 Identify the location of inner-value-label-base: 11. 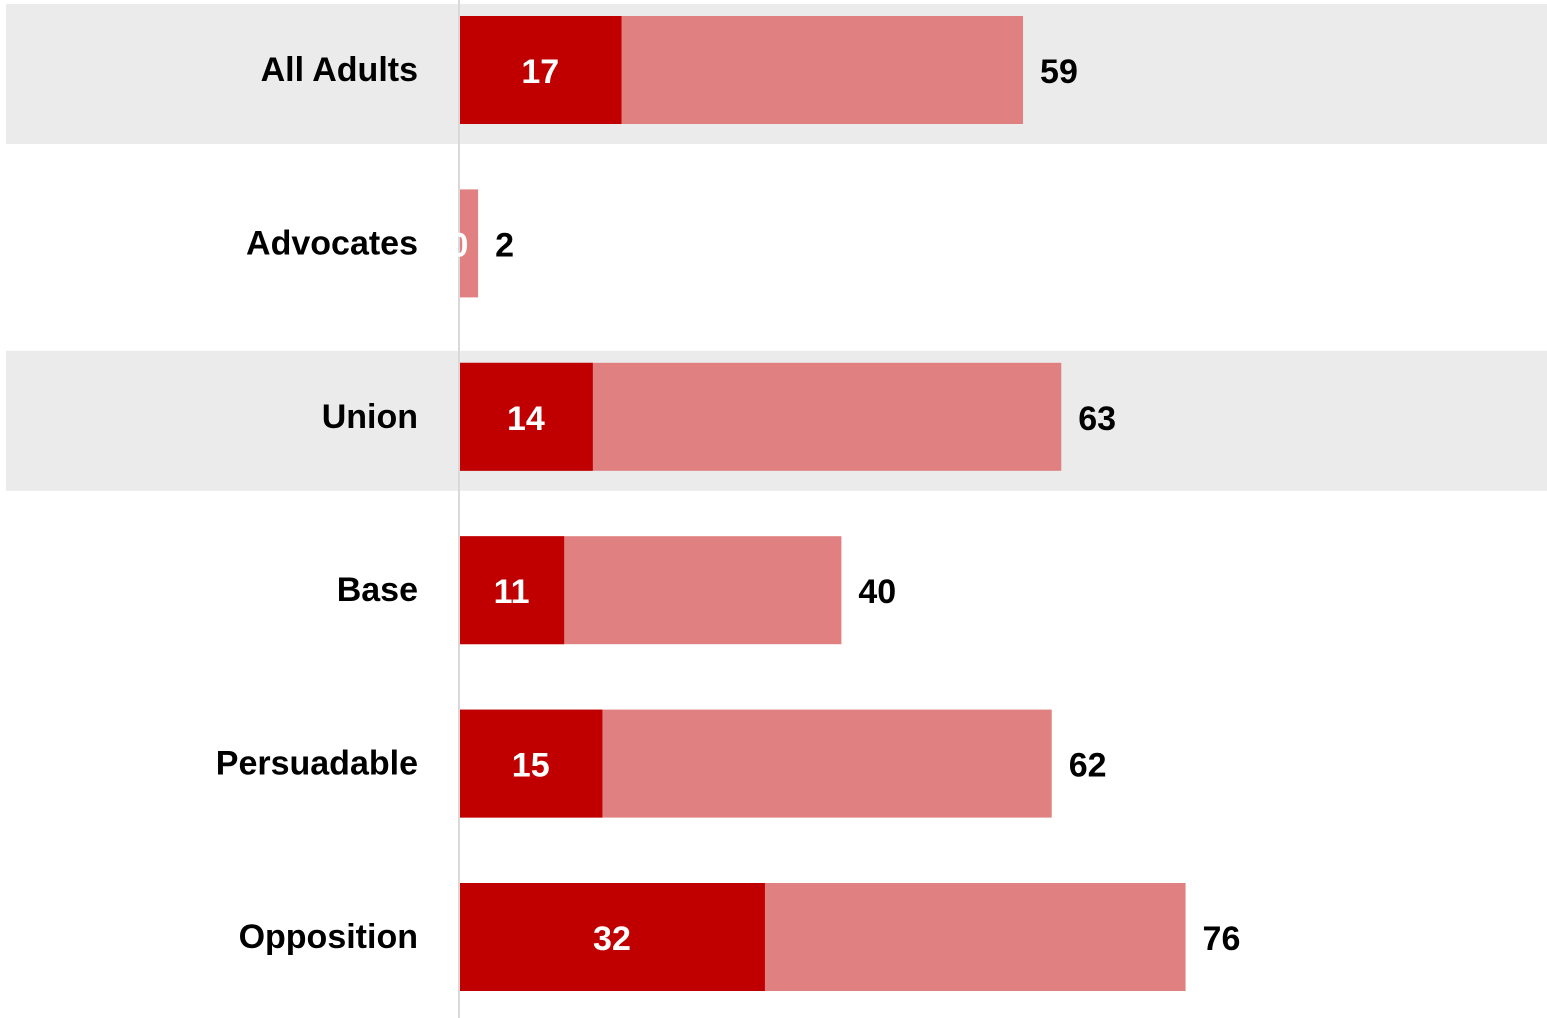
(512, 592).